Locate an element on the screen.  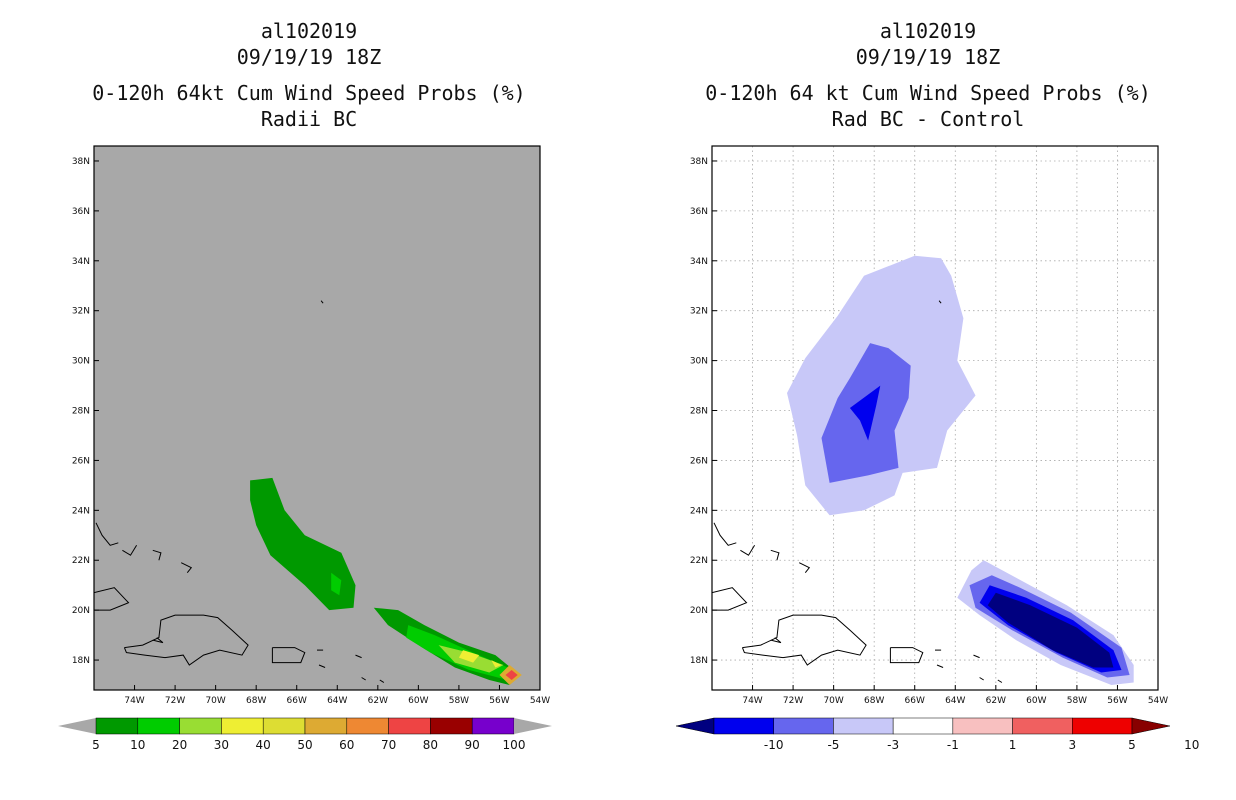
colorbar-label: 70 is located at coordinates (388, 745).